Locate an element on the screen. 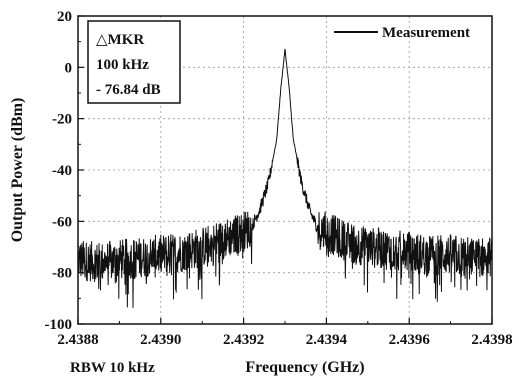 This screenshot has width=519, height=382. x-tick-label: 2.4398 is located at coordinates (491, 340).